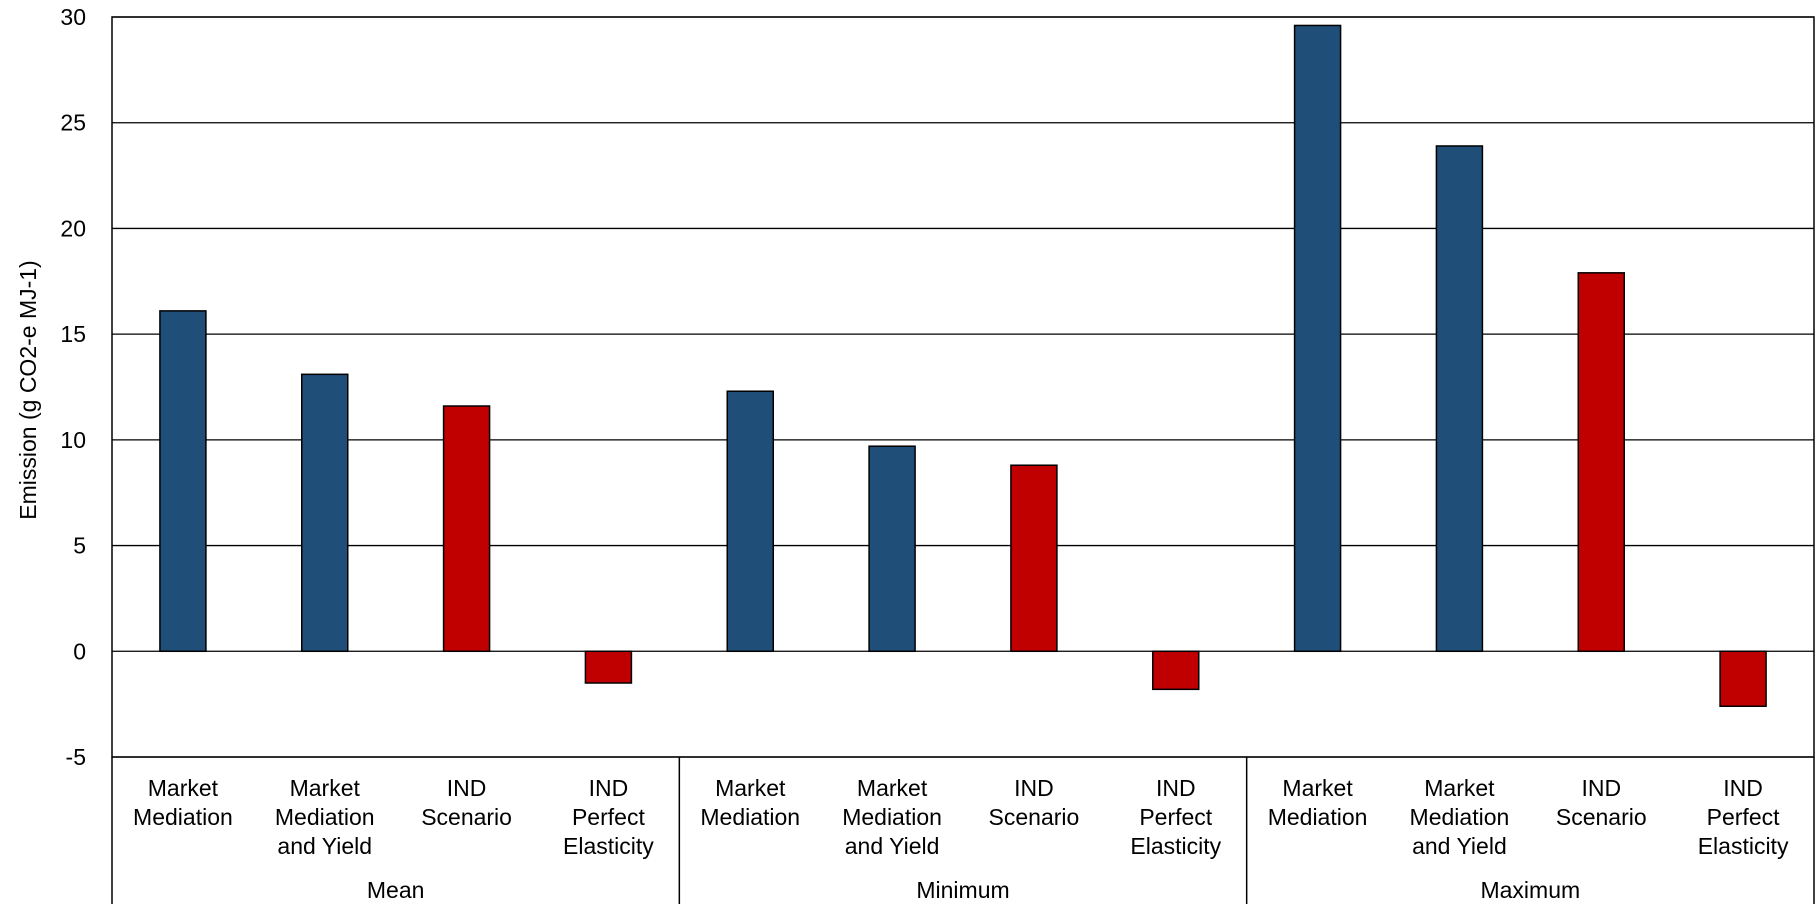 Image resolution: width=1816 pixels, height=904 pixels. I want to click on y-axis-title: Emission (g CO2-e MJ-1), so click(28, 389).